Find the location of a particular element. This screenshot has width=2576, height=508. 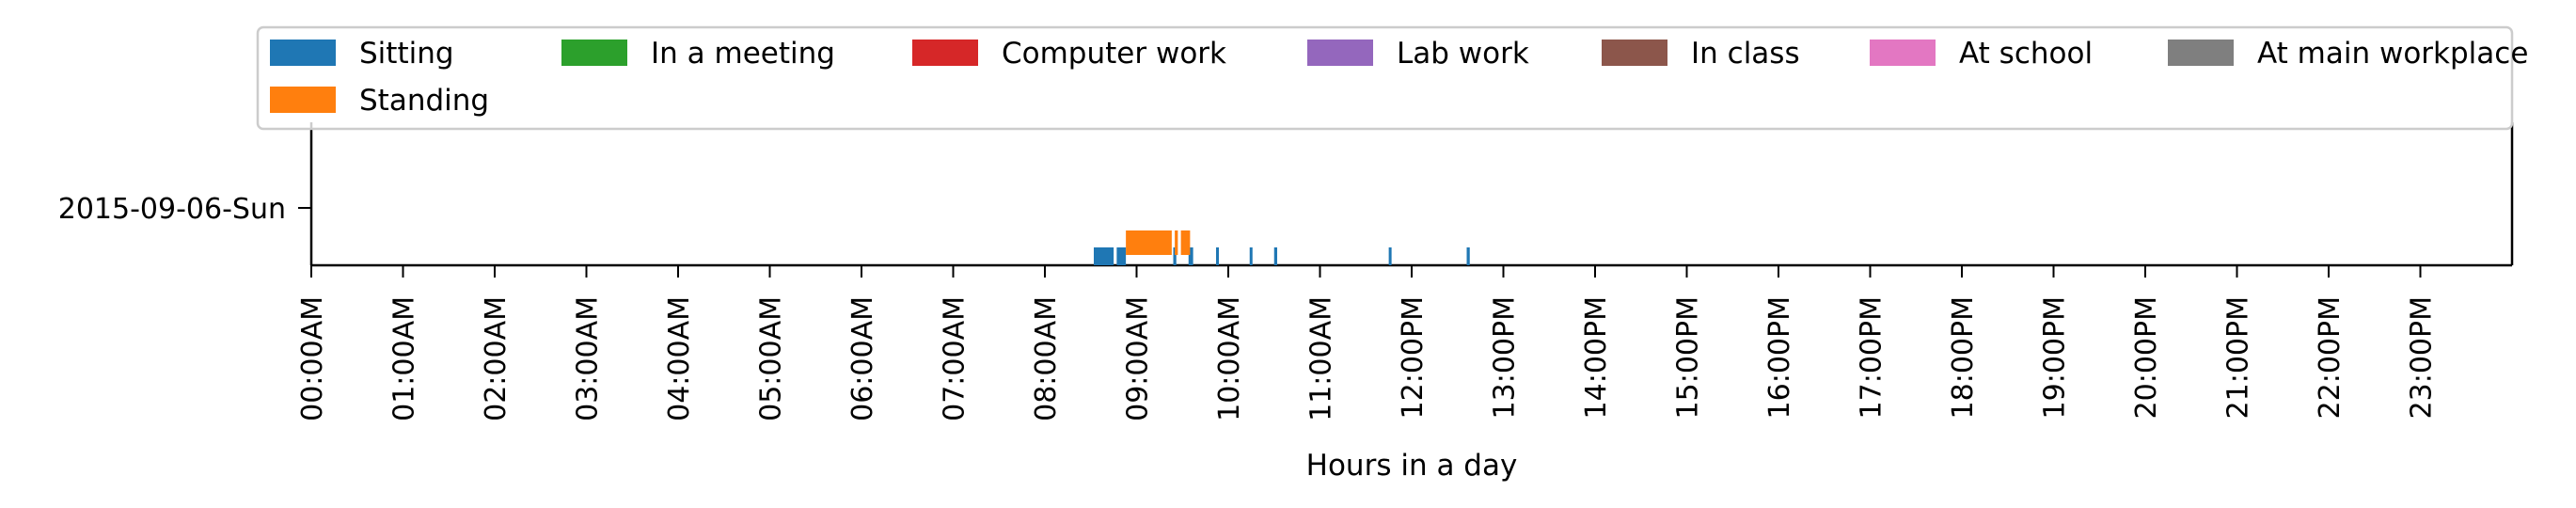

x-tick-label: 07:00AM is located at coordinates (955, 359).